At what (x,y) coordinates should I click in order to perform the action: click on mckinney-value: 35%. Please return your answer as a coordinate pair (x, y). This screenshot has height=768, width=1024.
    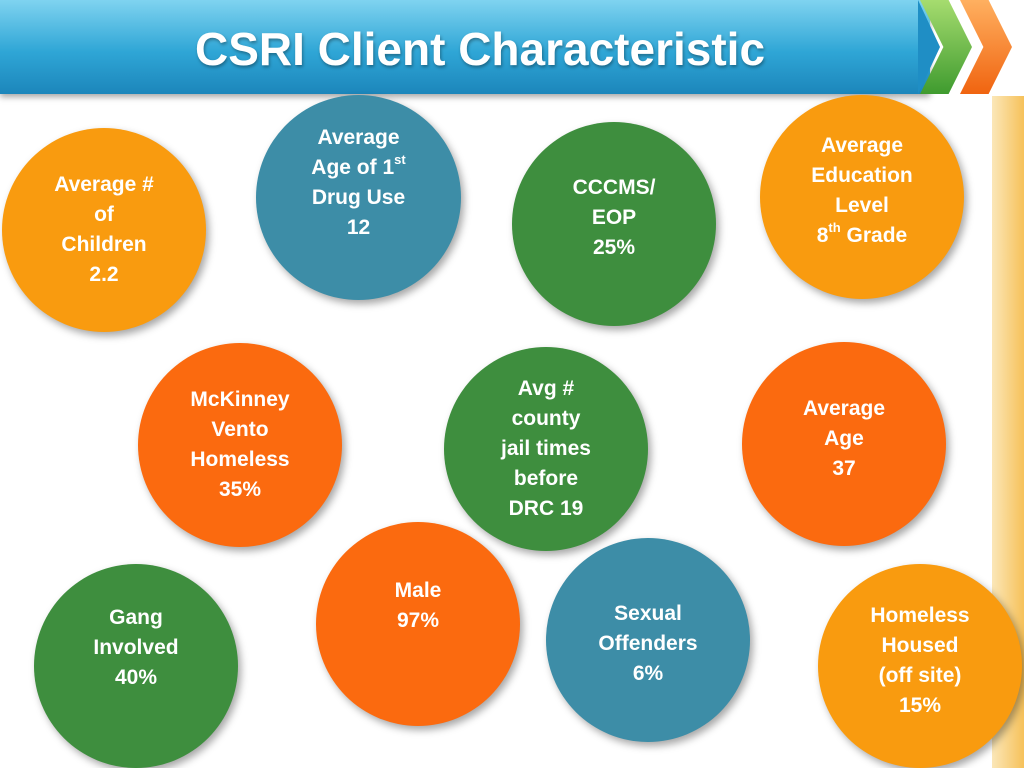
    Looking at the image, I should click on (240, 489).